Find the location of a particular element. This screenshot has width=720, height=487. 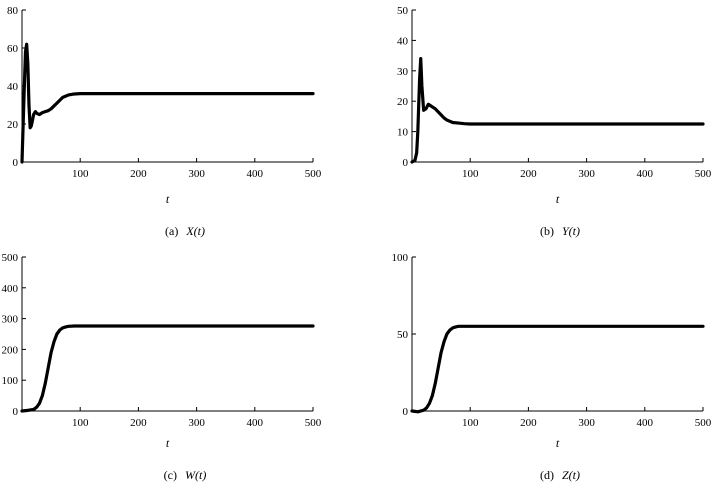

y-tick-label: 200 is located at coordinates (10, 350).